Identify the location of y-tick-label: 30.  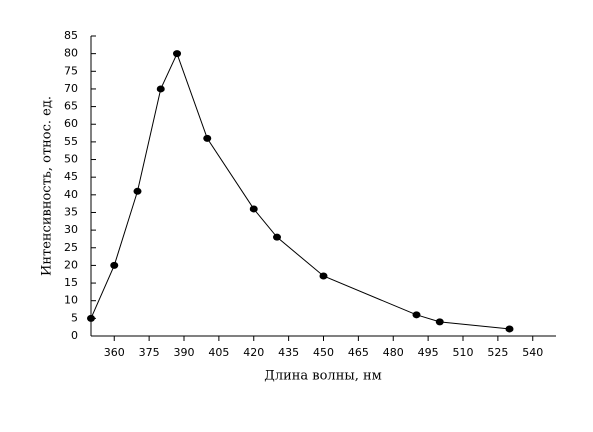
(71, 229).